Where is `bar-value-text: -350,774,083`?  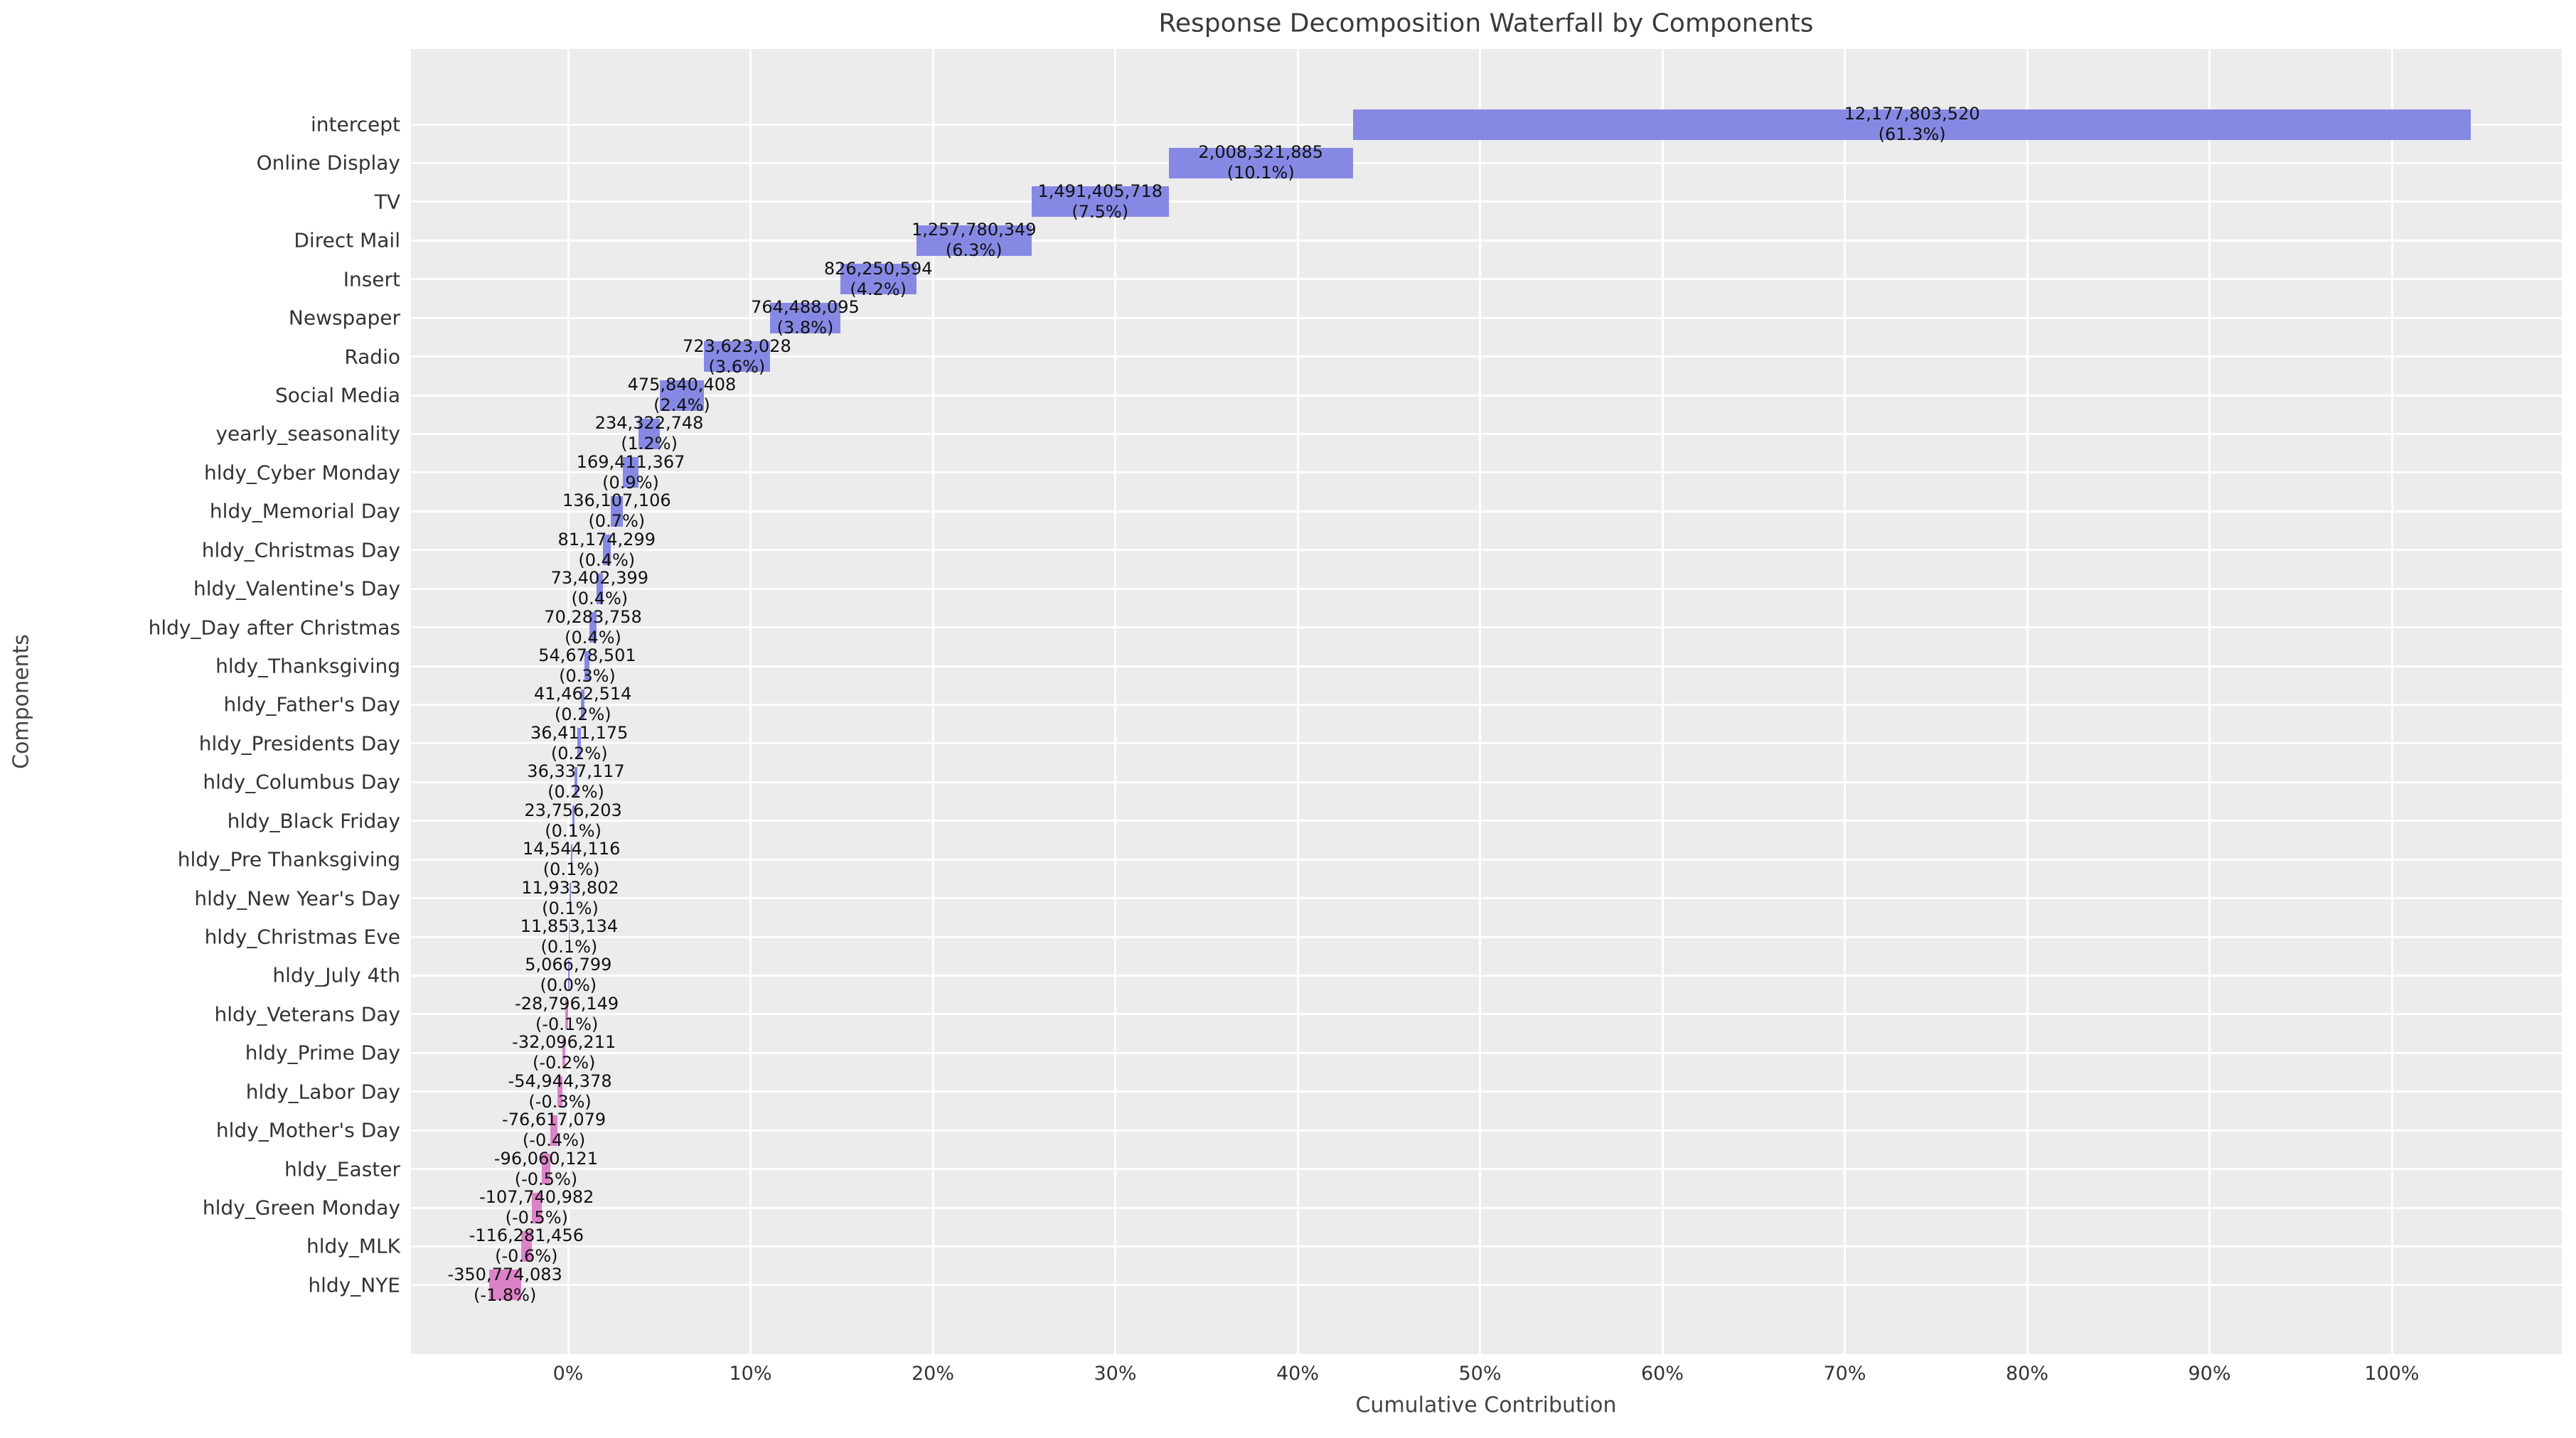
bar-value-text: -350,774,083 is located at coordinates (505, 1274).